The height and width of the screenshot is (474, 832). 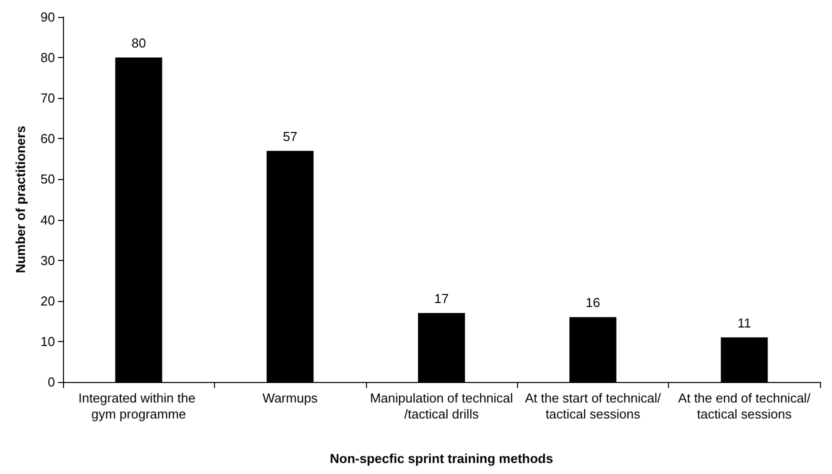 I want to click on y-tick-label: 90, so click(x=47, y=17).